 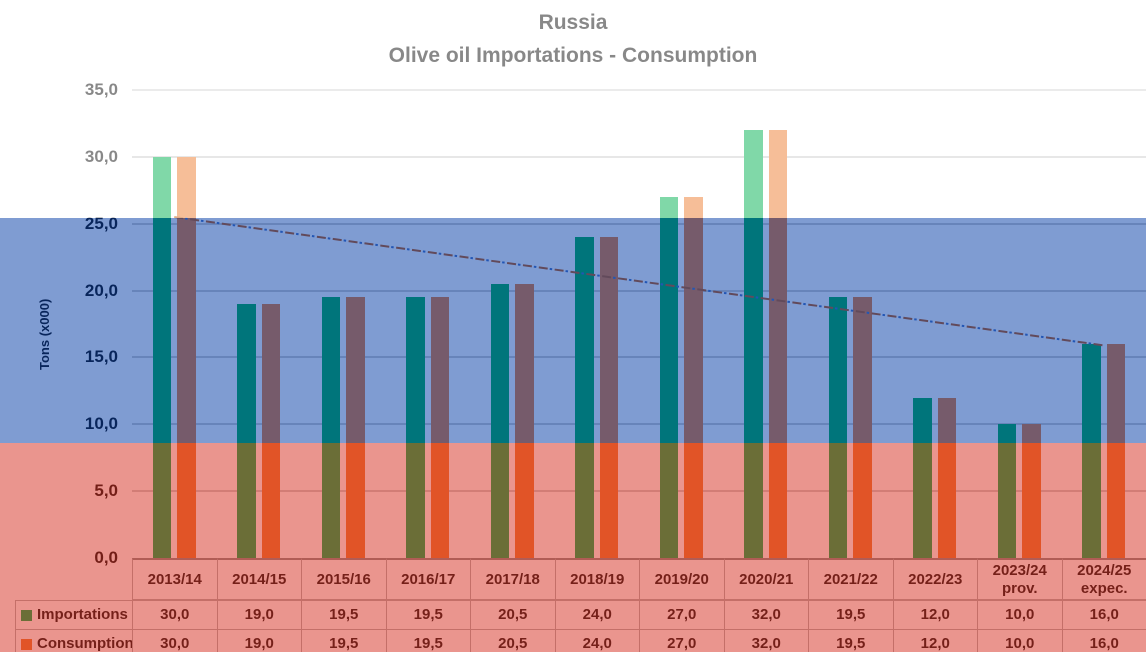 I want to click on value-cell-importations-2021-22: 19,5, so click(x=851, y=615).